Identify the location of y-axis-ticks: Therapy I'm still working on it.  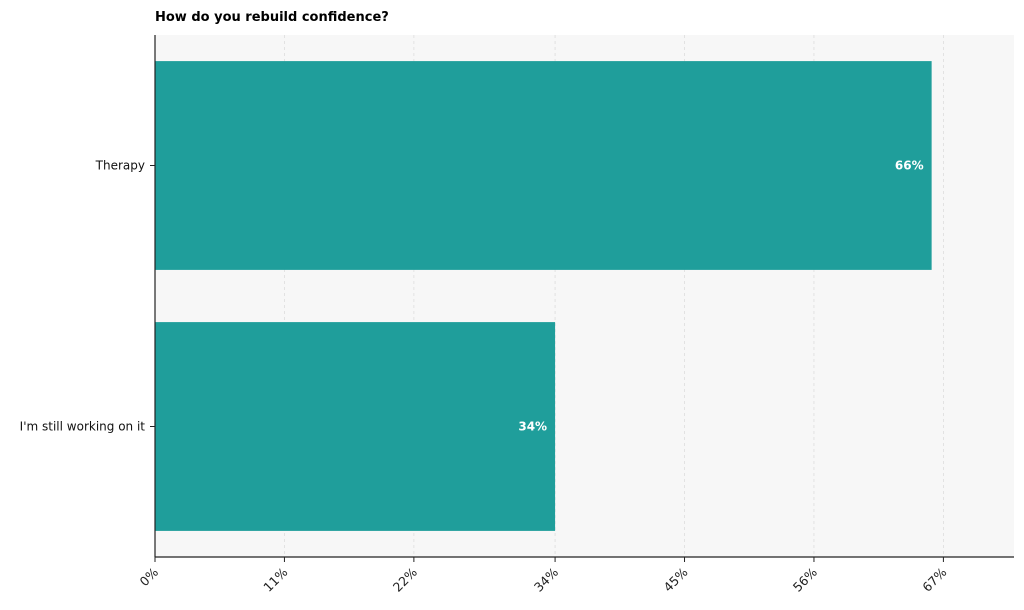
(87, 296).